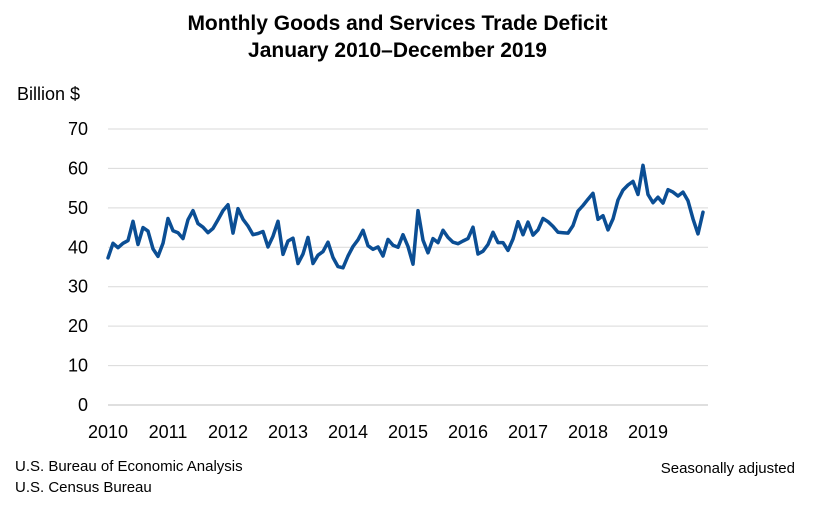  I want to click on x-tick-2010: 2010, so click(108, 432).